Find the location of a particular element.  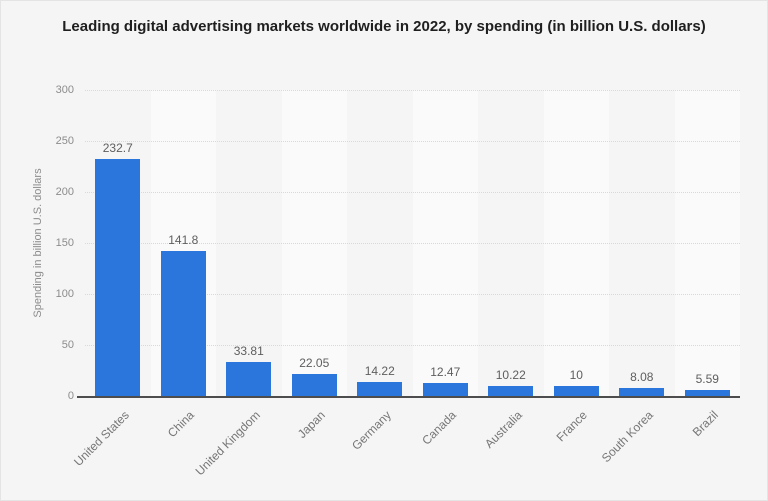

y-tick-label-200: 200 is located at coordinates (64, 192).